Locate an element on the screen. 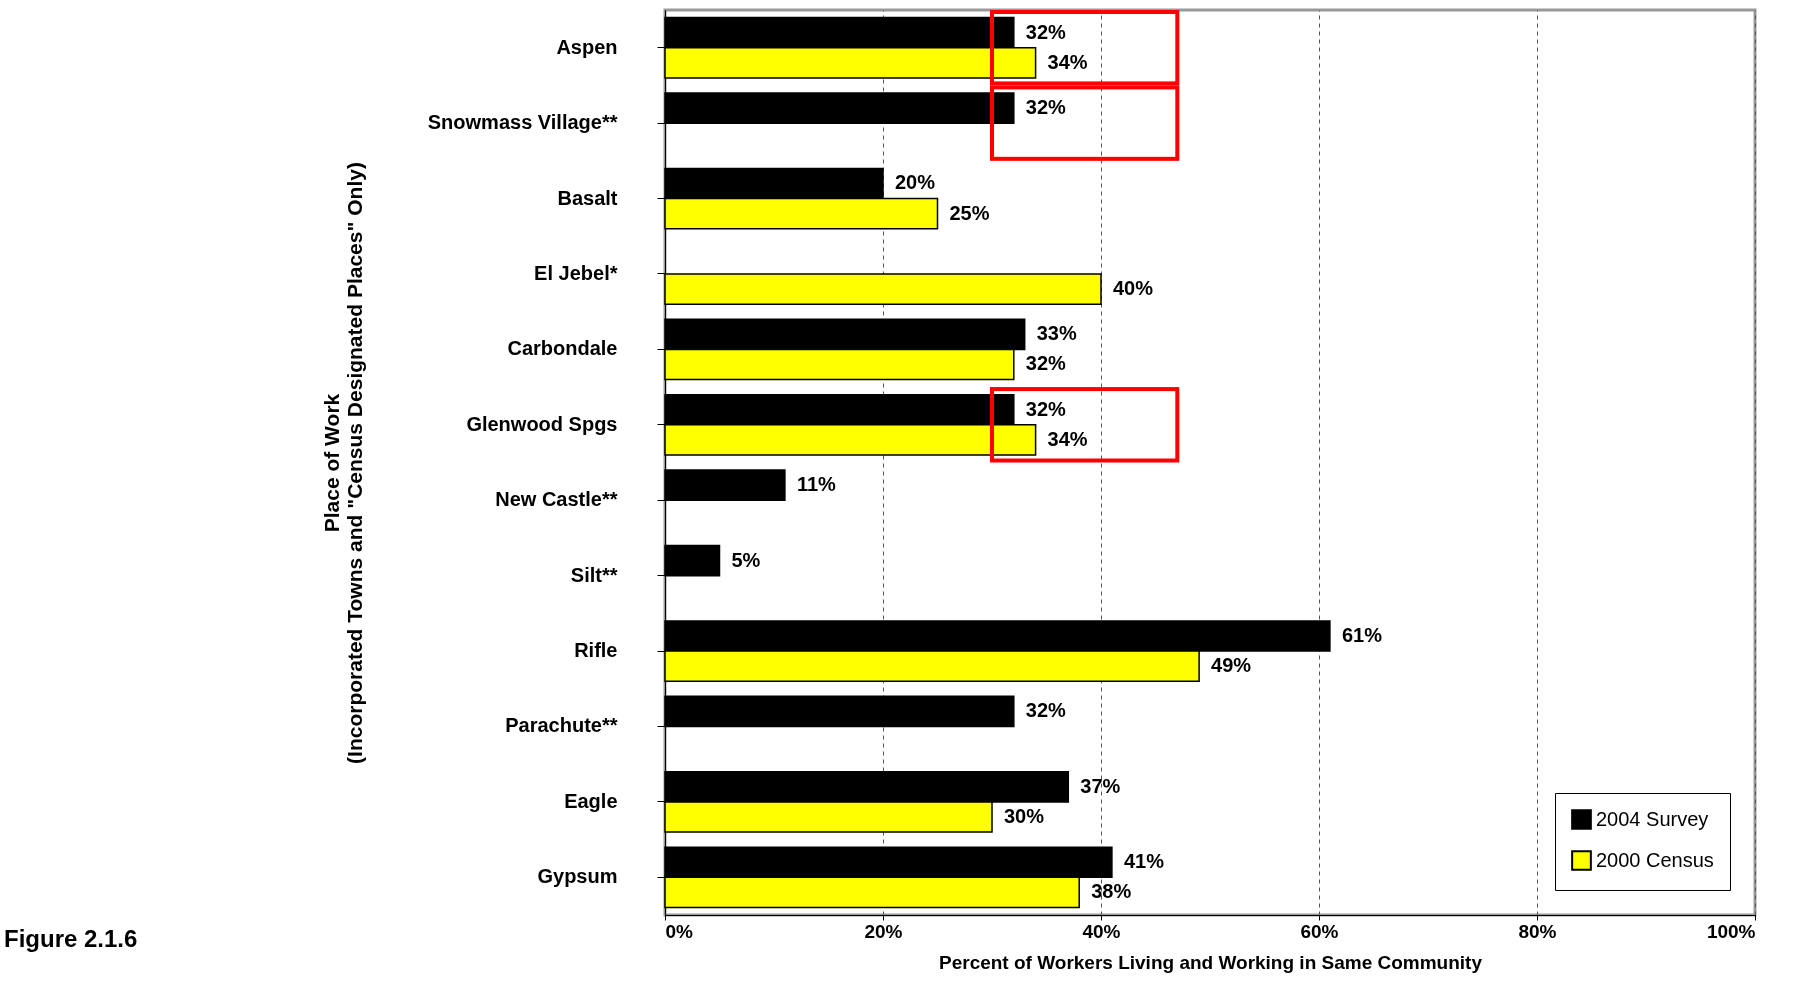 This screenshot has height=1003, width=1806. y-tick-label: New Castle** is located at coordinates (556, 499).